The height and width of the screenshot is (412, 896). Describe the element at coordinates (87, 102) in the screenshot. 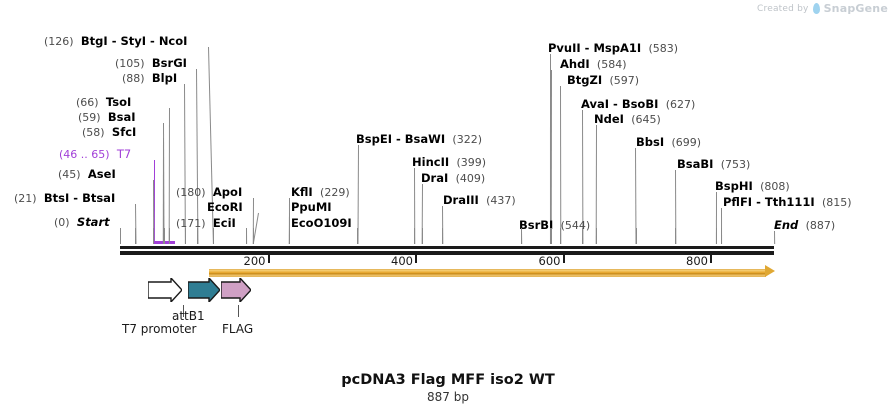

I see `enzyme-position: (66)` at that location.